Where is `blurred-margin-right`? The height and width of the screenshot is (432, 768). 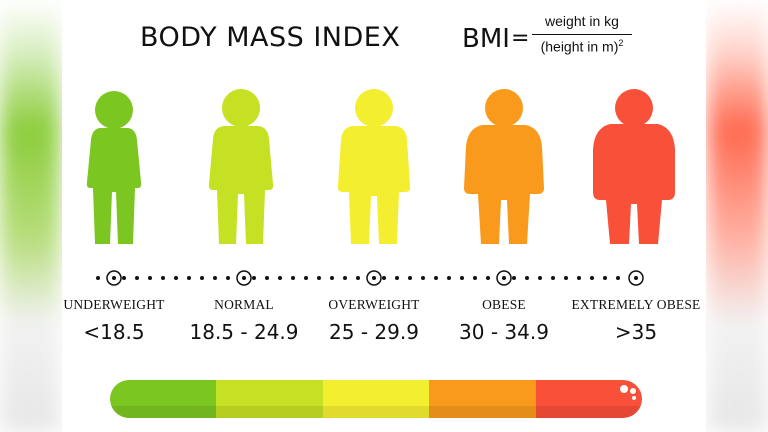
blurred-margin-right is located at coordinates (738, 216).